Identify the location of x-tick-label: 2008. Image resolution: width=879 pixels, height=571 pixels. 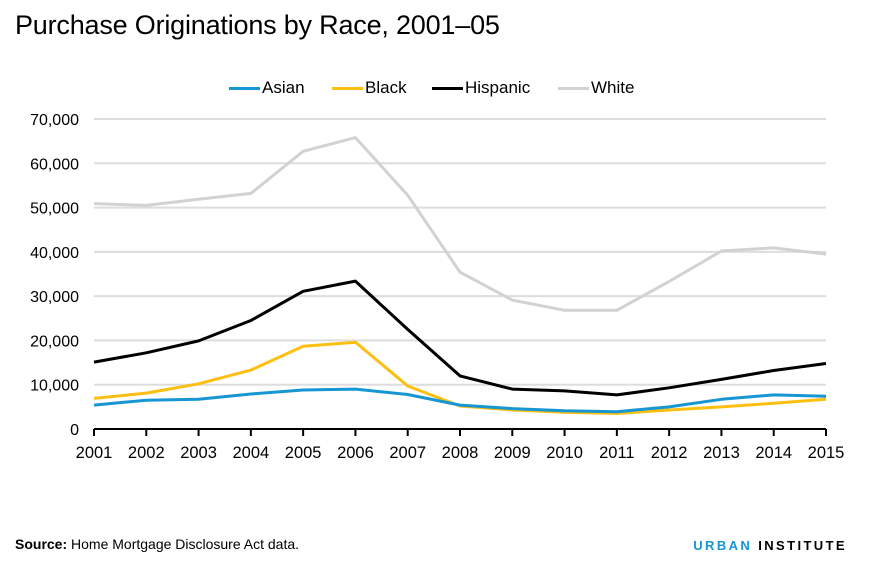
(460, 453).